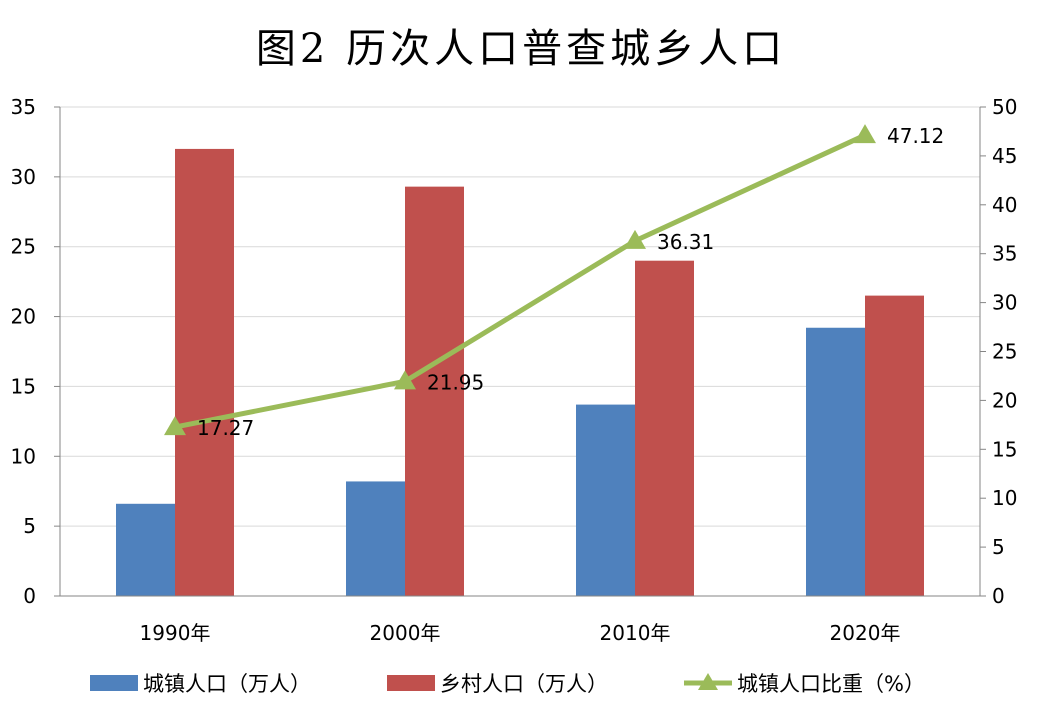 The height and width of the screenshot is (720, 1042). What do you see at coordinates (23, 456) in the screenshot?
I see `left-tick-label: 10` at bounding box center [23, 456].